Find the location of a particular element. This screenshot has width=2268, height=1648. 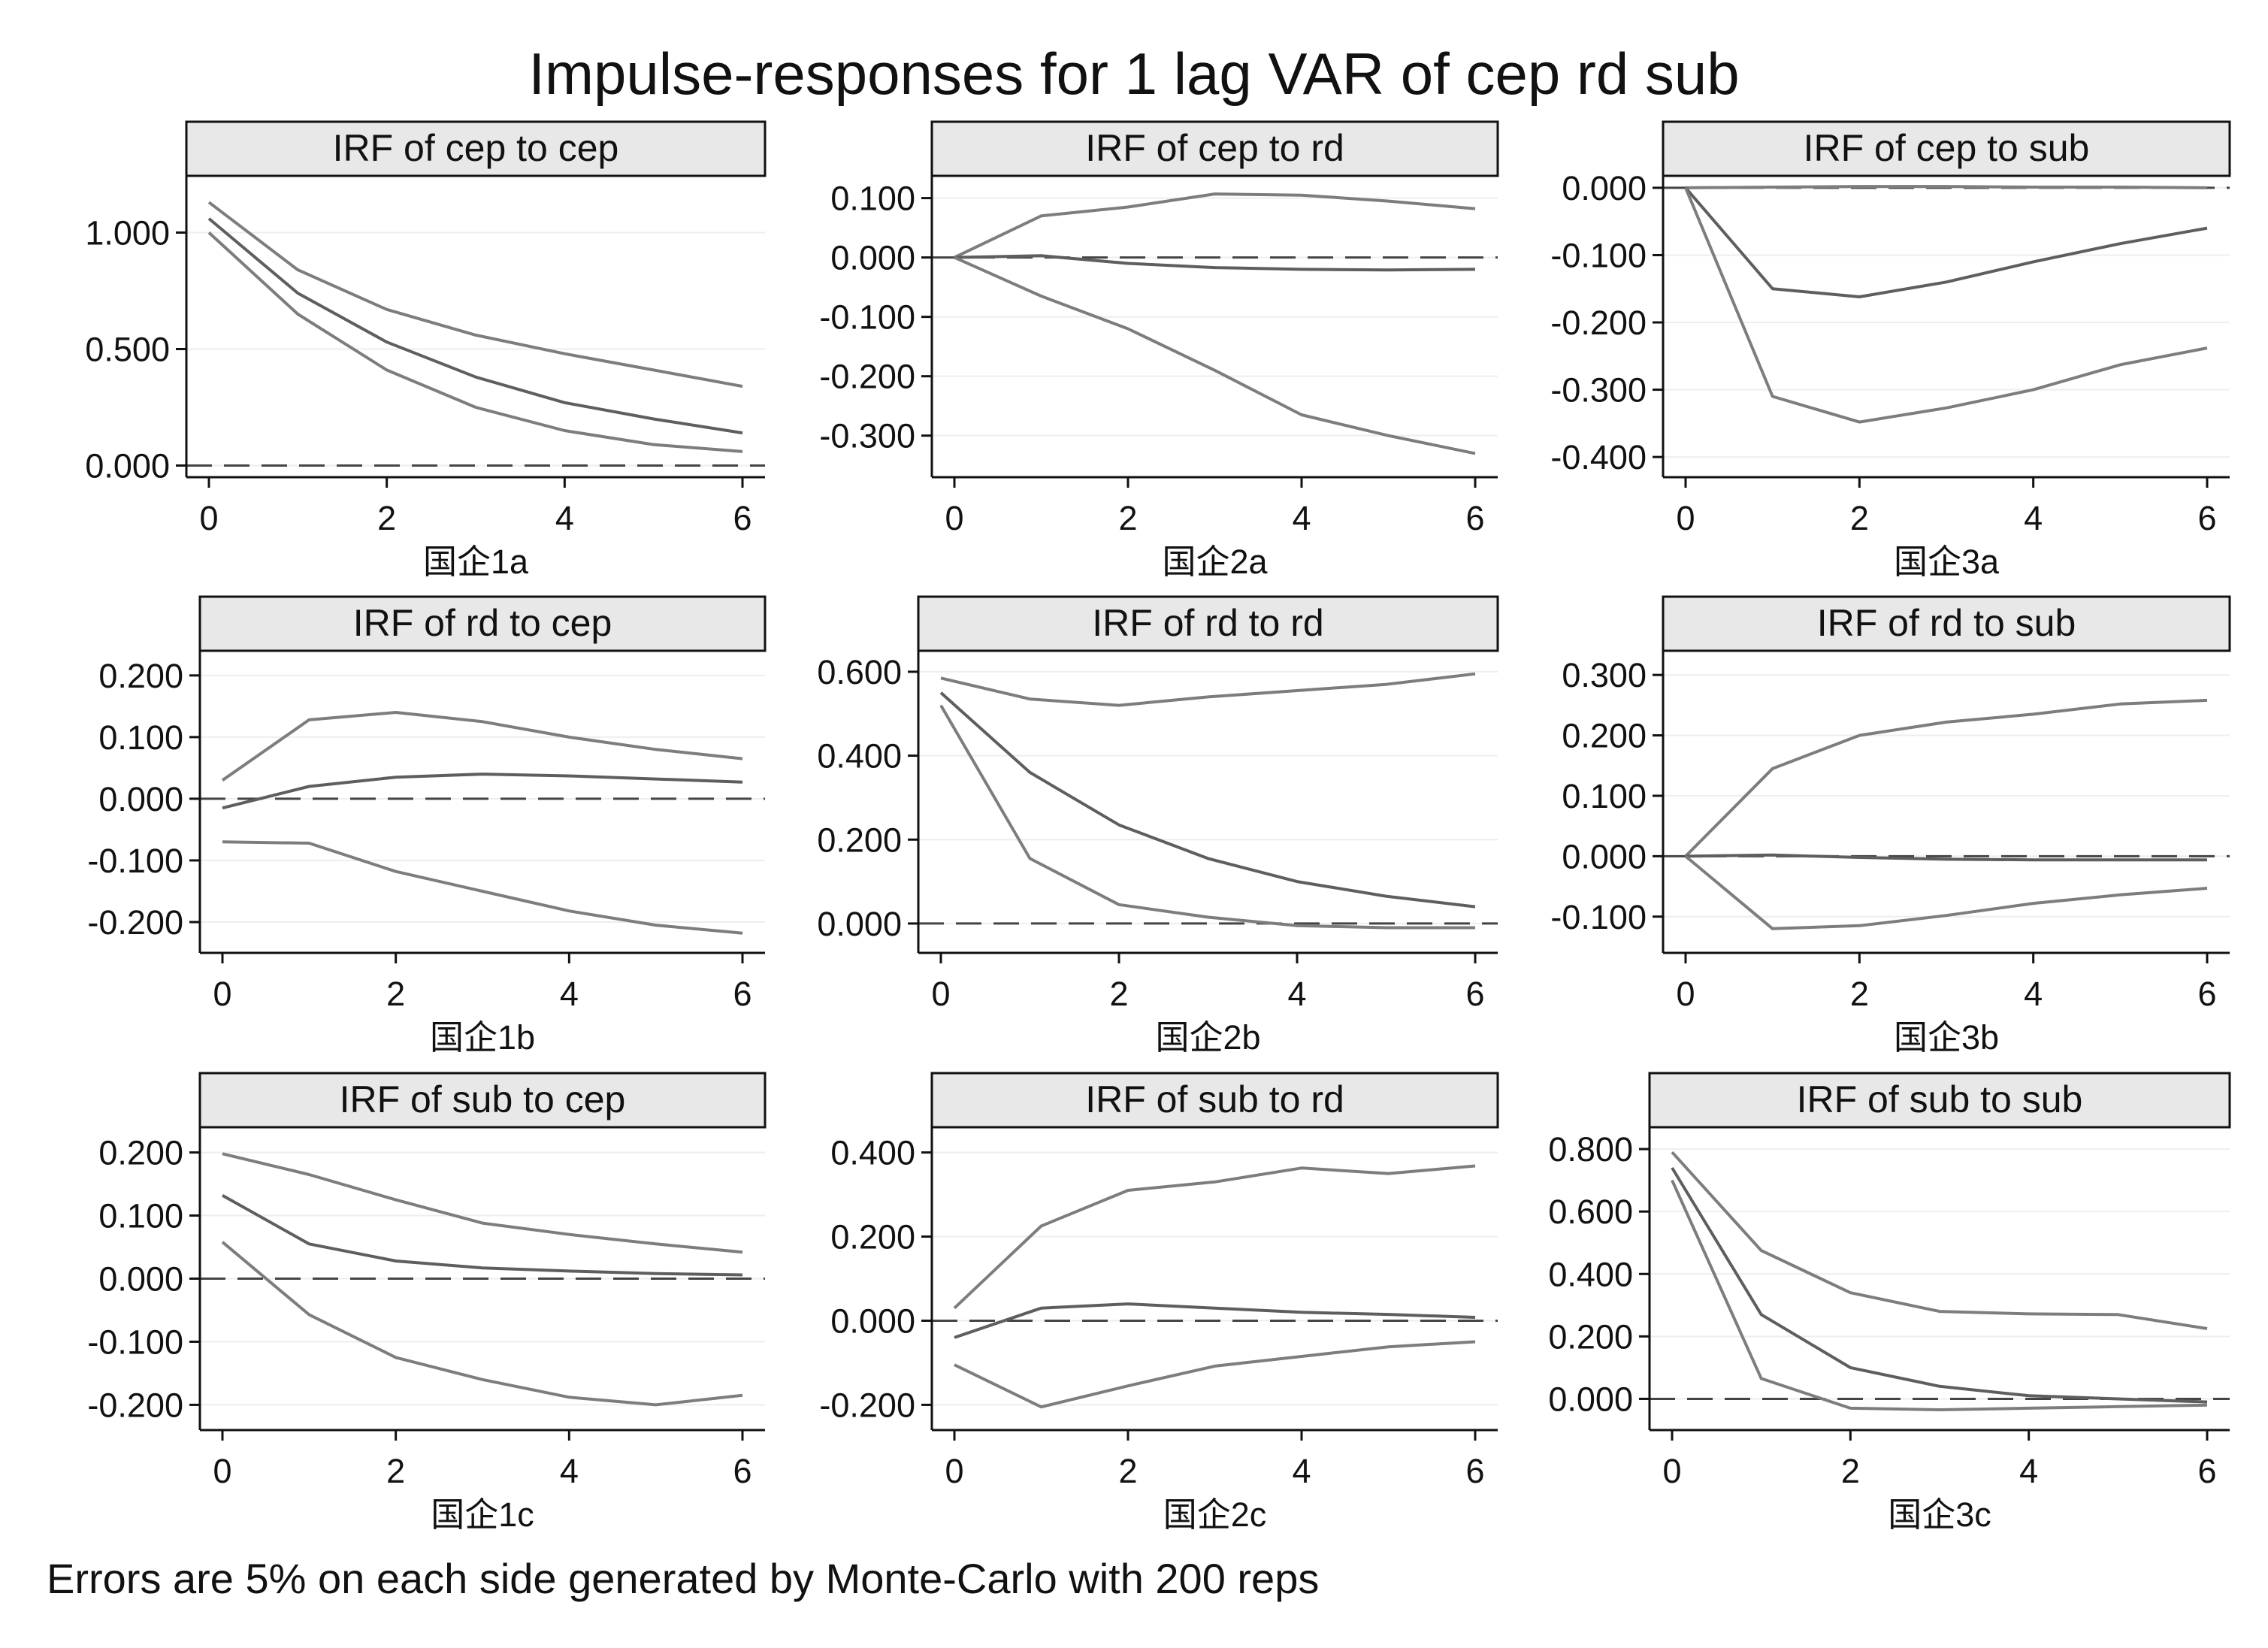

panel-title: IRF of cep to cep is located at coordinates (476, 148).